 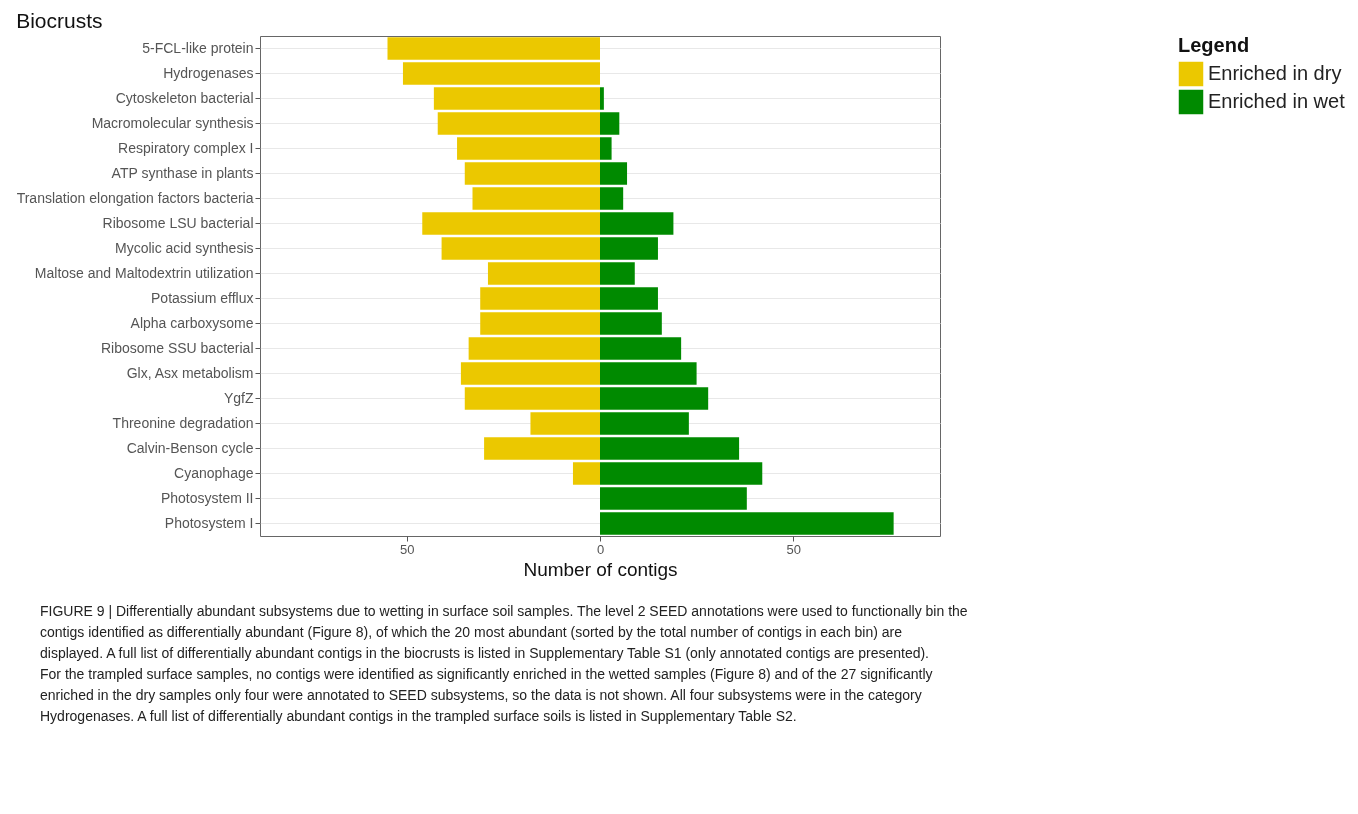 What do you see at coordinates (208, 72) in the screenshot?
I see `y-tick-label: Hydrogenases` at bounding box center [208, 72].